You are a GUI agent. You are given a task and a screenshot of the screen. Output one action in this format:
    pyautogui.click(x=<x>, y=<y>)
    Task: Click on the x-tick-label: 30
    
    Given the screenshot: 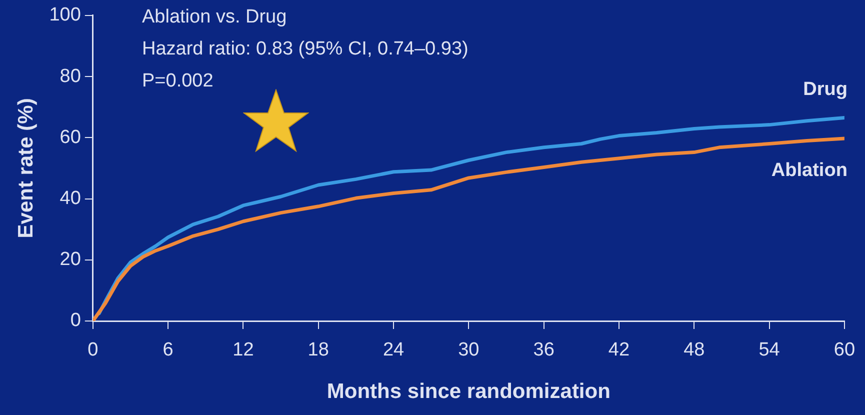 What is the action you would take?
    pyautogui.click(x=469, y=350)
    